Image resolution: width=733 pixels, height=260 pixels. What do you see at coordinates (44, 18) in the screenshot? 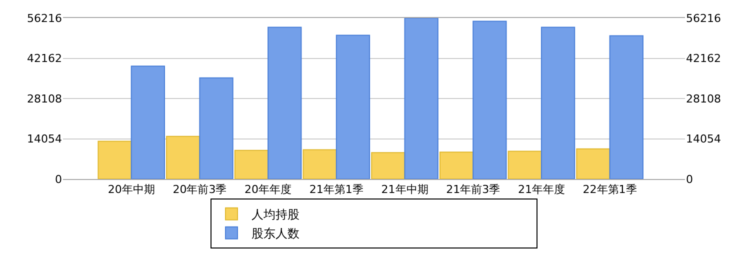
I see `y-tick-label: 56216` at bounding box center [44, 18].